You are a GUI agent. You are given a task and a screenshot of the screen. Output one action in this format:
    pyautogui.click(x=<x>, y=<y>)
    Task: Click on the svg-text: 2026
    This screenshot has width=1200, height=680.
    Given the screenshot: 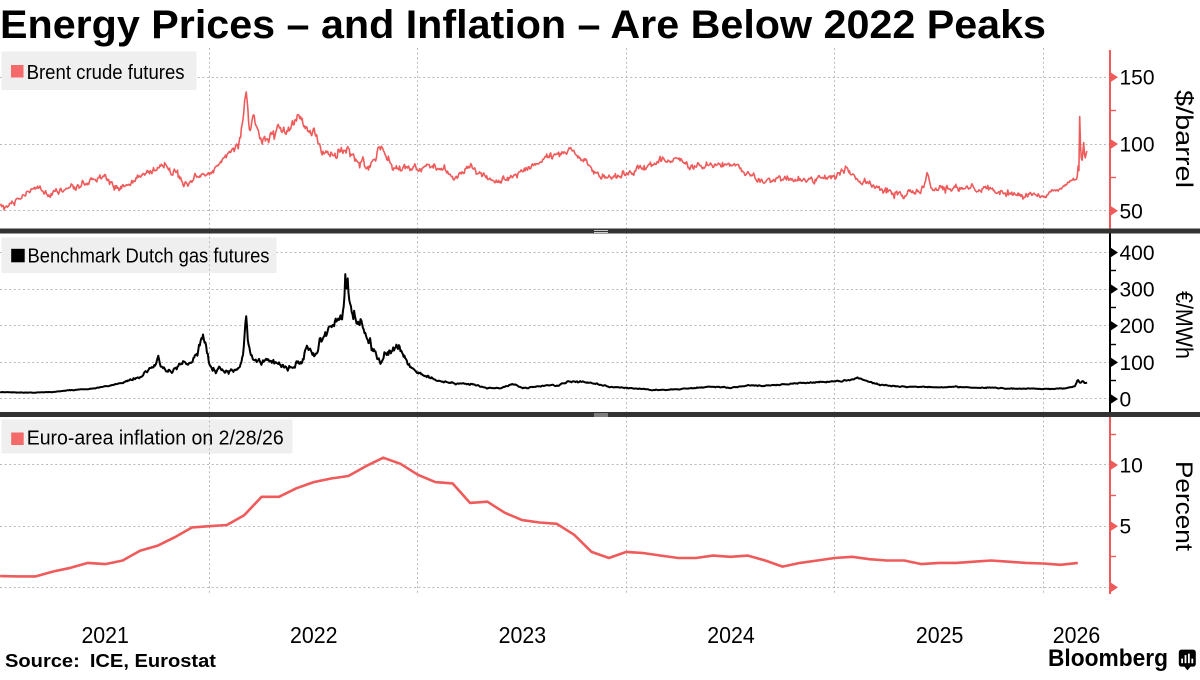 What is the action you would take?
    pyautogui.click(x=1077, y=635)
    